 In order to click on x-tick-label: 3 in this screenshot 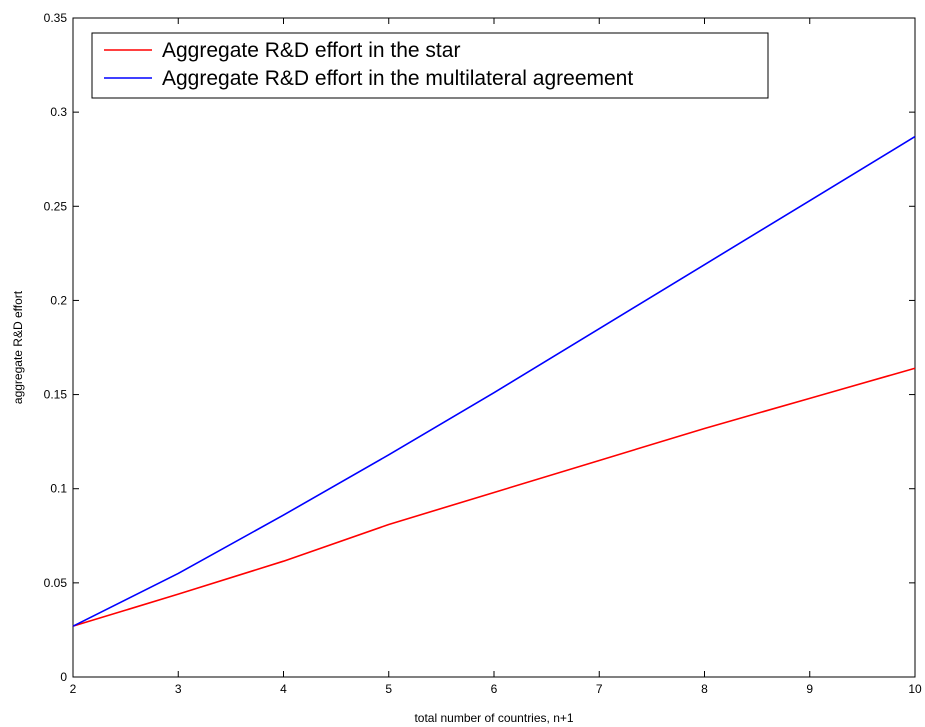, I will do `click(178, 689)`.